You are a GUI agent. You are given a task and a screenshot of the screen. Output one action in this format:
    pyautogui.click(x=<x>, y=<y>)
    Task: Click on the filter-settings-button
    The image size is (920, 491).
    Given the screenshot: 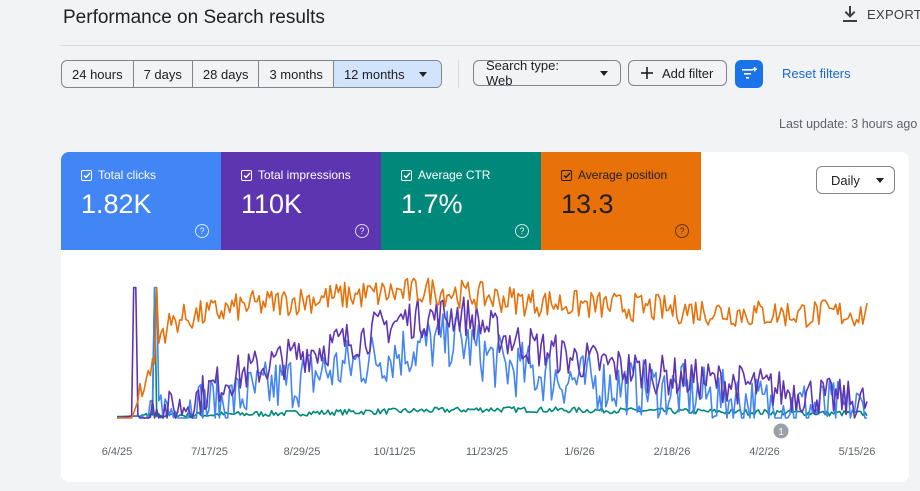 What is the action you would take?
    pyautogui.click(x=749, y=74)
    